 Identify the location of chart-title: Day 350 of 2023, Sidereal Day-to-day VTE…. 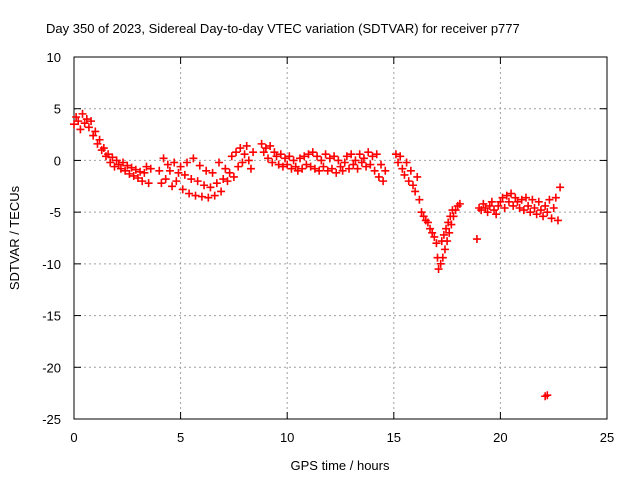
(283, 28).